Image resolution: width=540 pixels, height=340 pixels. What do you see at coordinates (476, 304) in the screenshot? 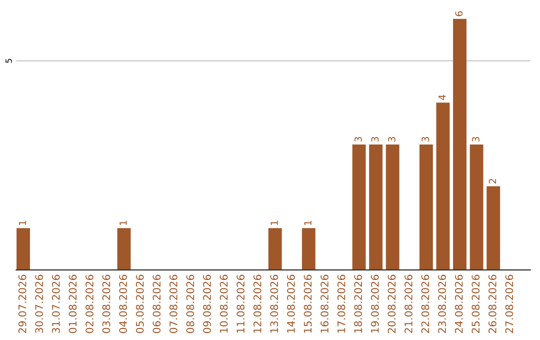
I see `x-tick-label: 25.08.2026` at bounding box center [476, 304].